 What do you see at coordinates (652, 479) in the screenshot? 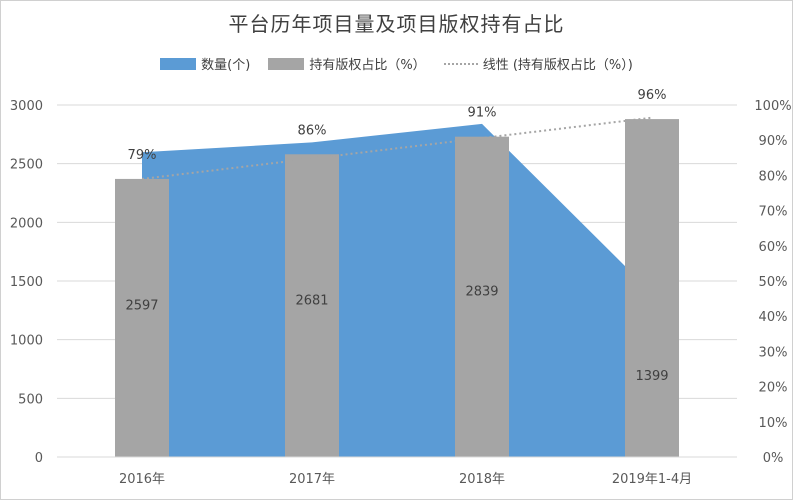
I see `x-tick-label: 2019年1-4月` at bounding box center [652, 479].